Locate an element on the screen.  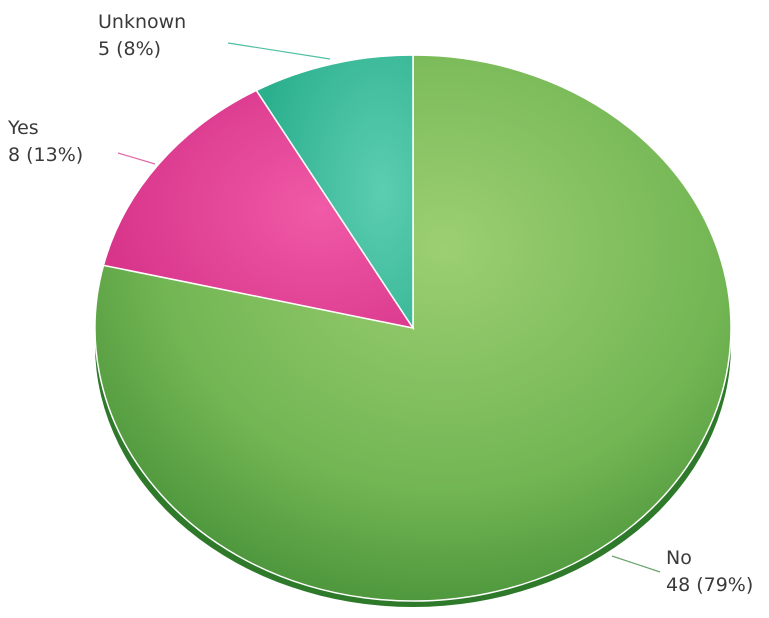
slice-label-no-value: 48 (79%) is located at coordinates (709, 585).